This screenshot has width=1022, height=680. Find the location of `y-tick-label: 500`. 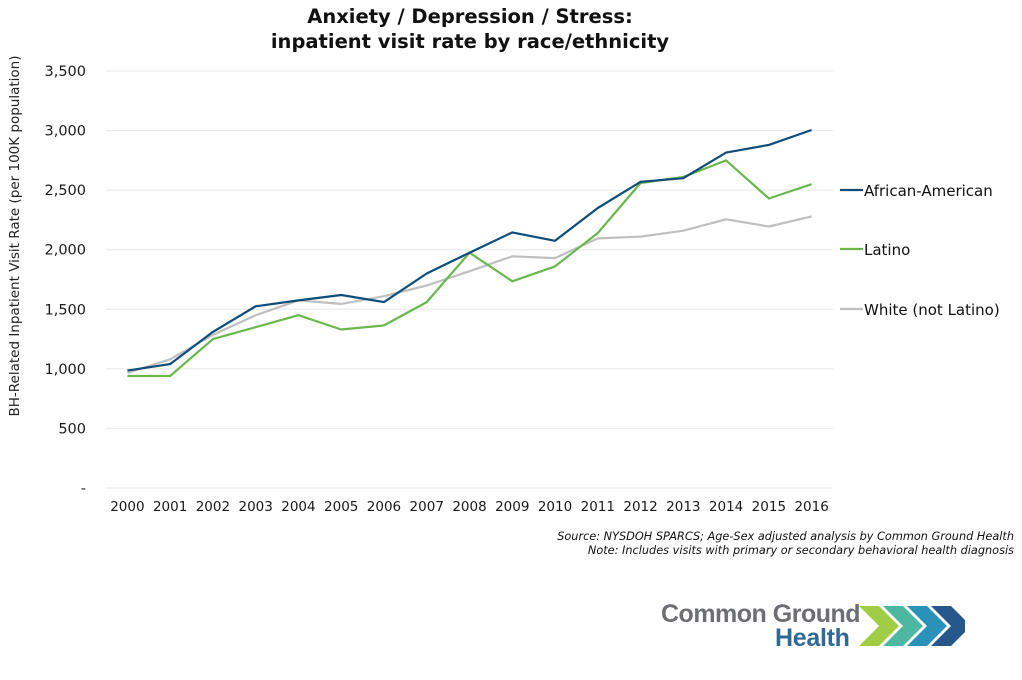

y-tick-label: 500 is located at coordinates (72, 429).